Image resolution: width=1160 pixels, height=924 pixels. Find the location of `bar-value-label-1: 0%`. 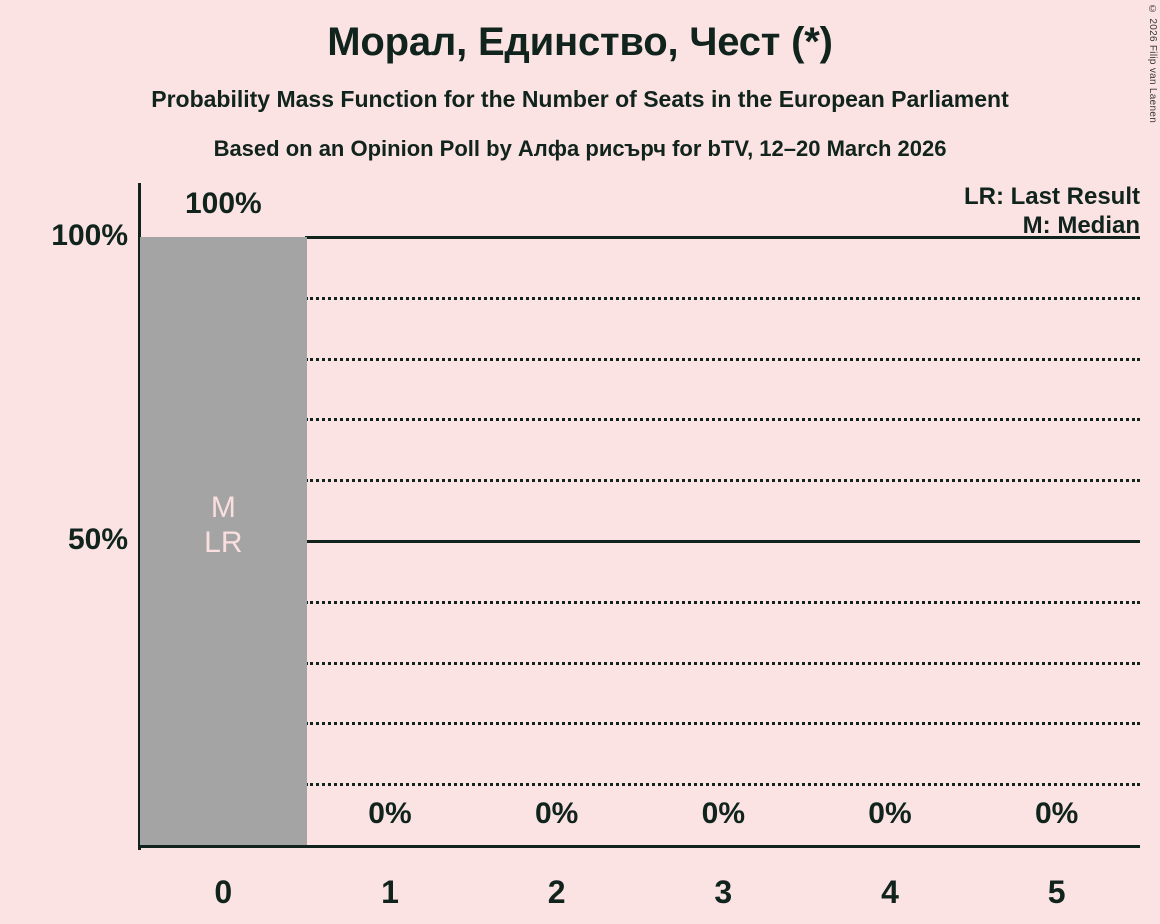

bar-value-label-1: 0% is located at coordinates (390, 813).